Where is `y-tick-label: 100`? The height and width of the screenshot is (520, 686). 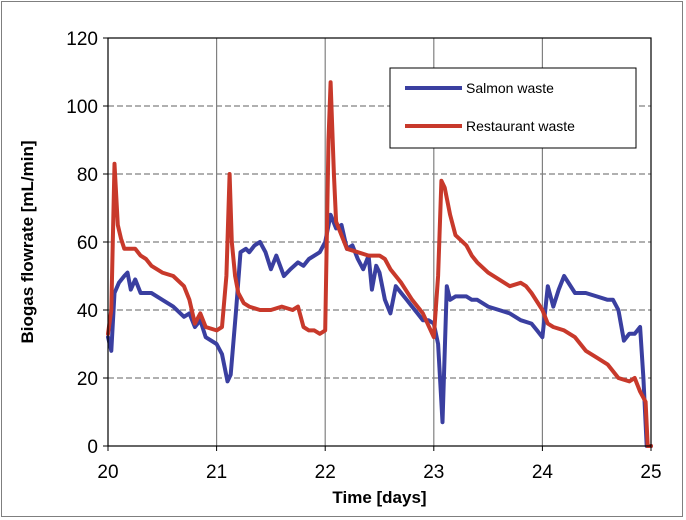
y-tick-label: 100 is located at coordinates (82, 107).